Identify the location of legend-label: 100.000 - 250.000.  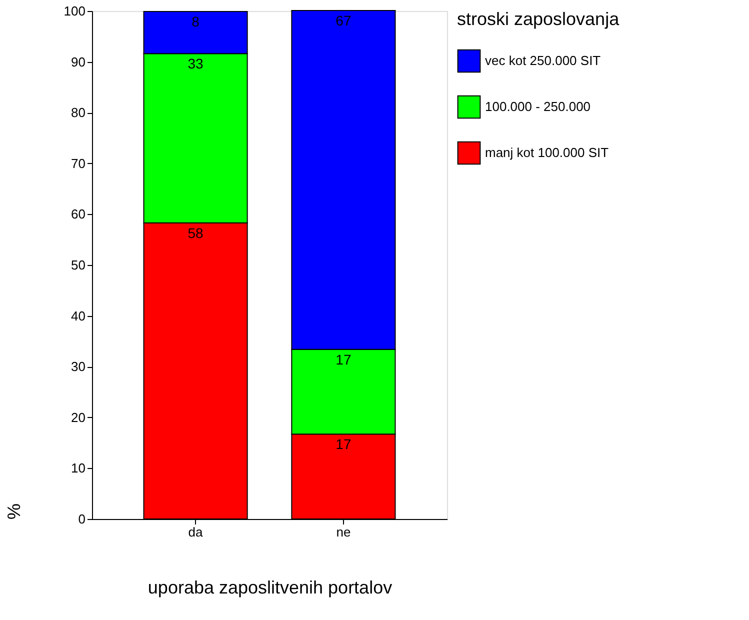
(538, 106).